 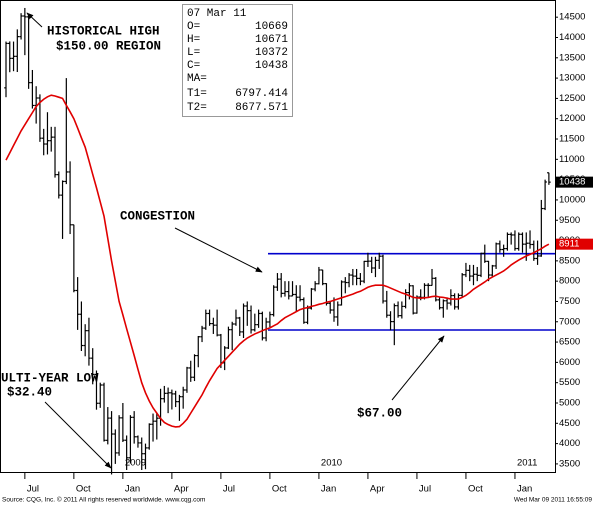 I want to click on y-tick-label: 8500, so click(x=569, y=260).